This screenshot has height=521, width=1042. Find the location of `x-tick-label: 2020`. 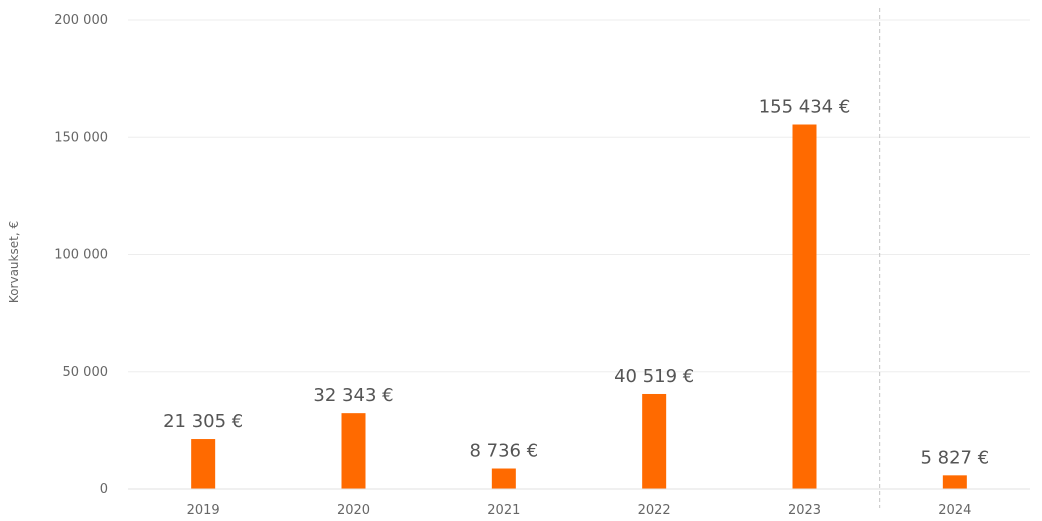

x-tick-label: 2020 is located at coordinates (353, 510).